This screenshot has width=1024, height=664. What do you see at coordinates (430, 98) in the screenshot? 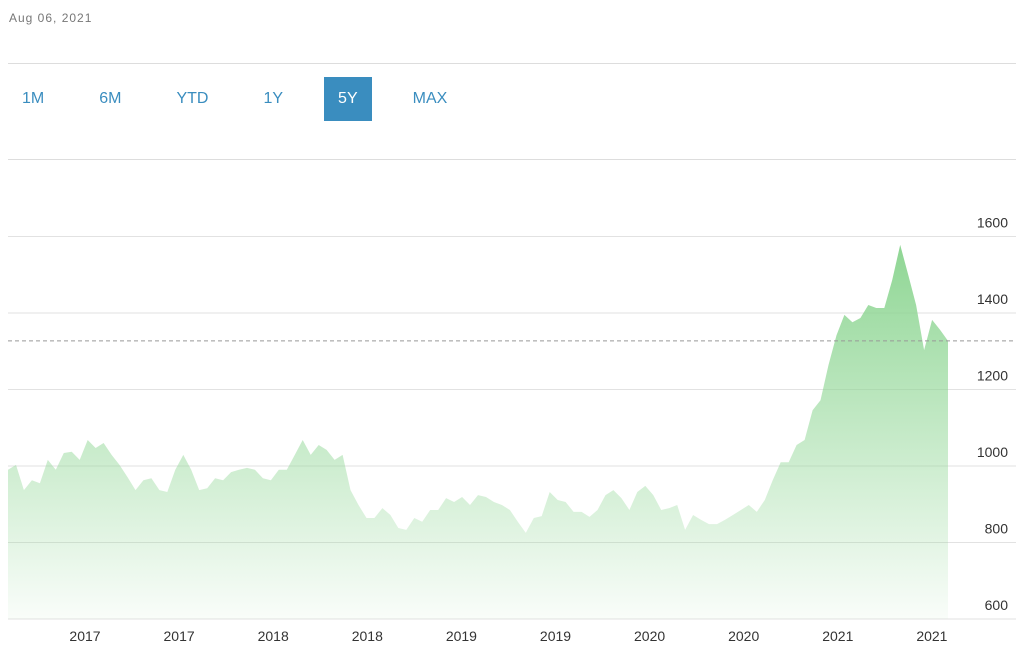
I see `range-button: MAX` at bounding box center [430, 98].